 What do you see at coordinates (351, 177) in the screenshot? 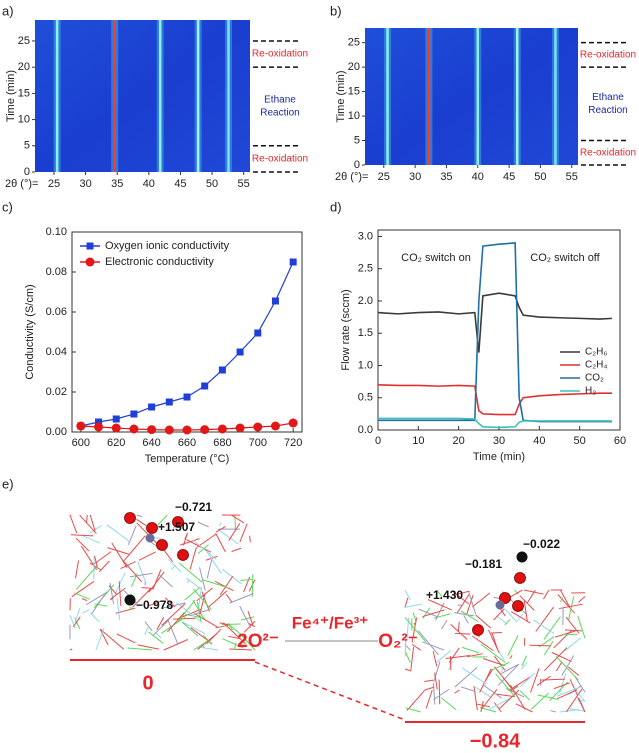
I see `x-axis-label: 2θ (°)=` at bounding box center [351, 177].